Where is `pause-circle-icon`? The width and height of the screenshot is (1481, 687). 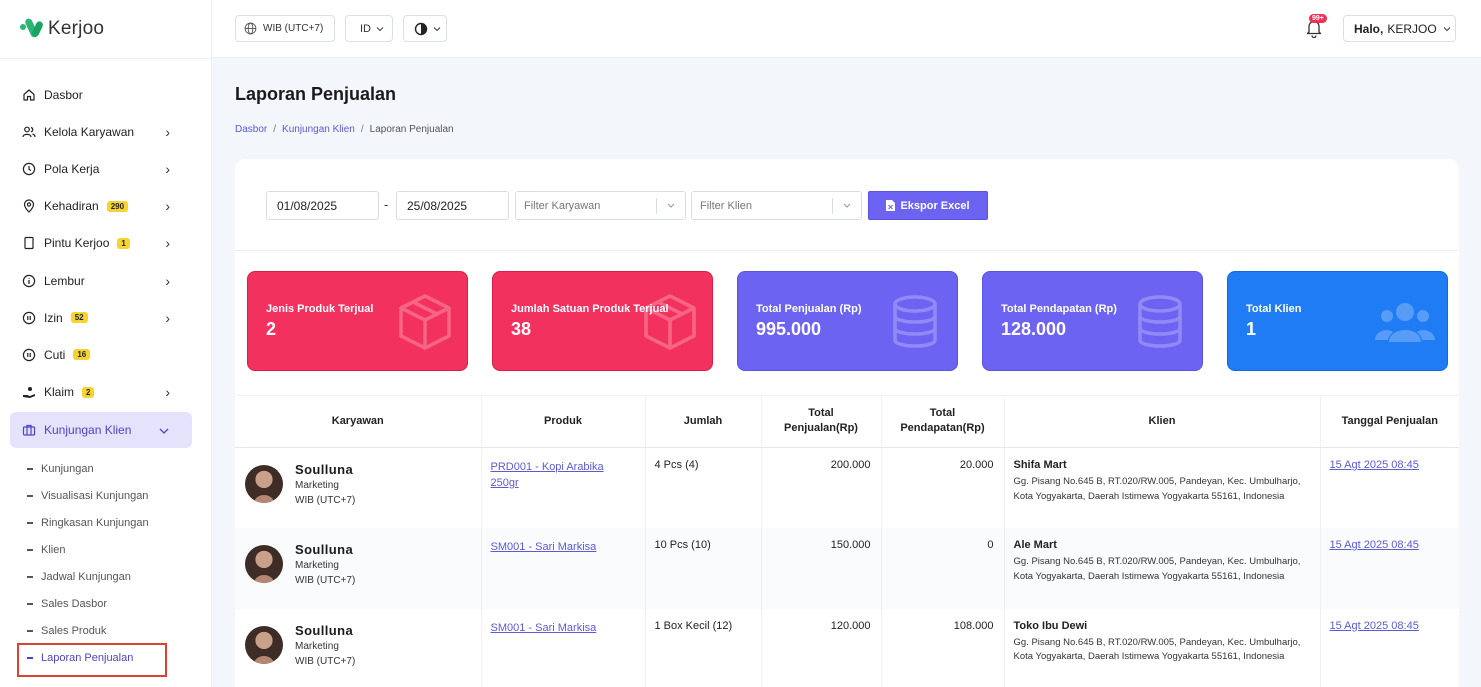
pause-circle-icon is located at coordinates (29, 318).